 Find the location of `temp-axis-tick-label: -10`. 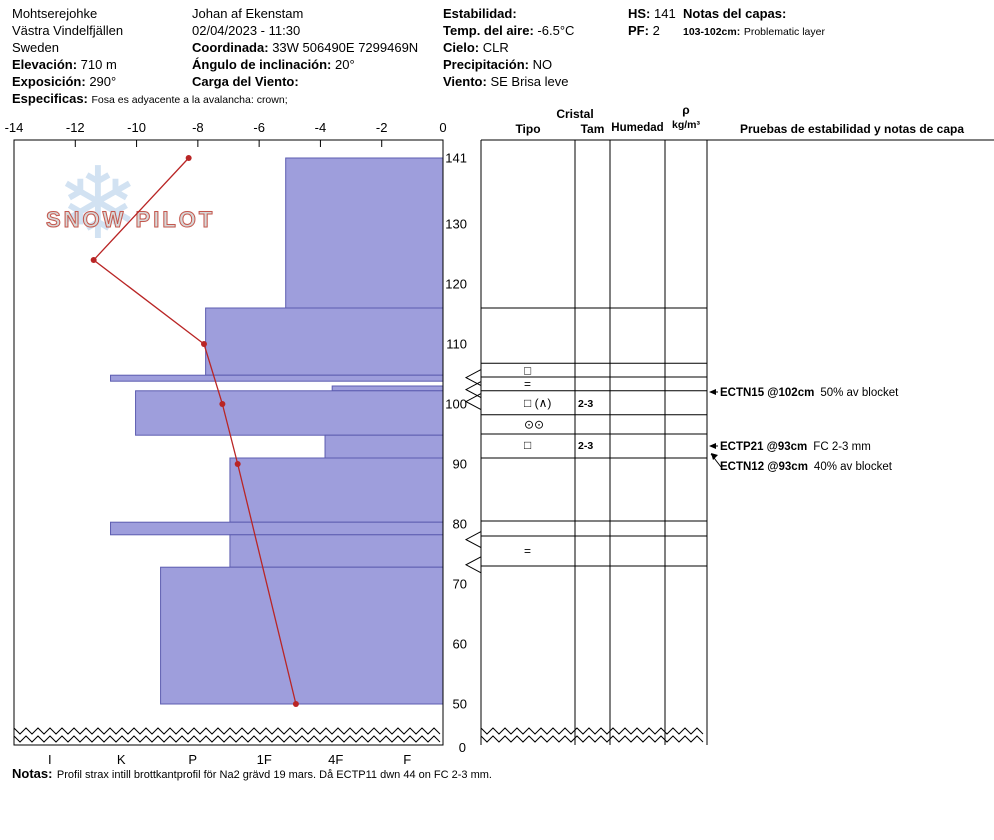

temp-axis-tick-label: -10 is located at coordinates (136, 127).